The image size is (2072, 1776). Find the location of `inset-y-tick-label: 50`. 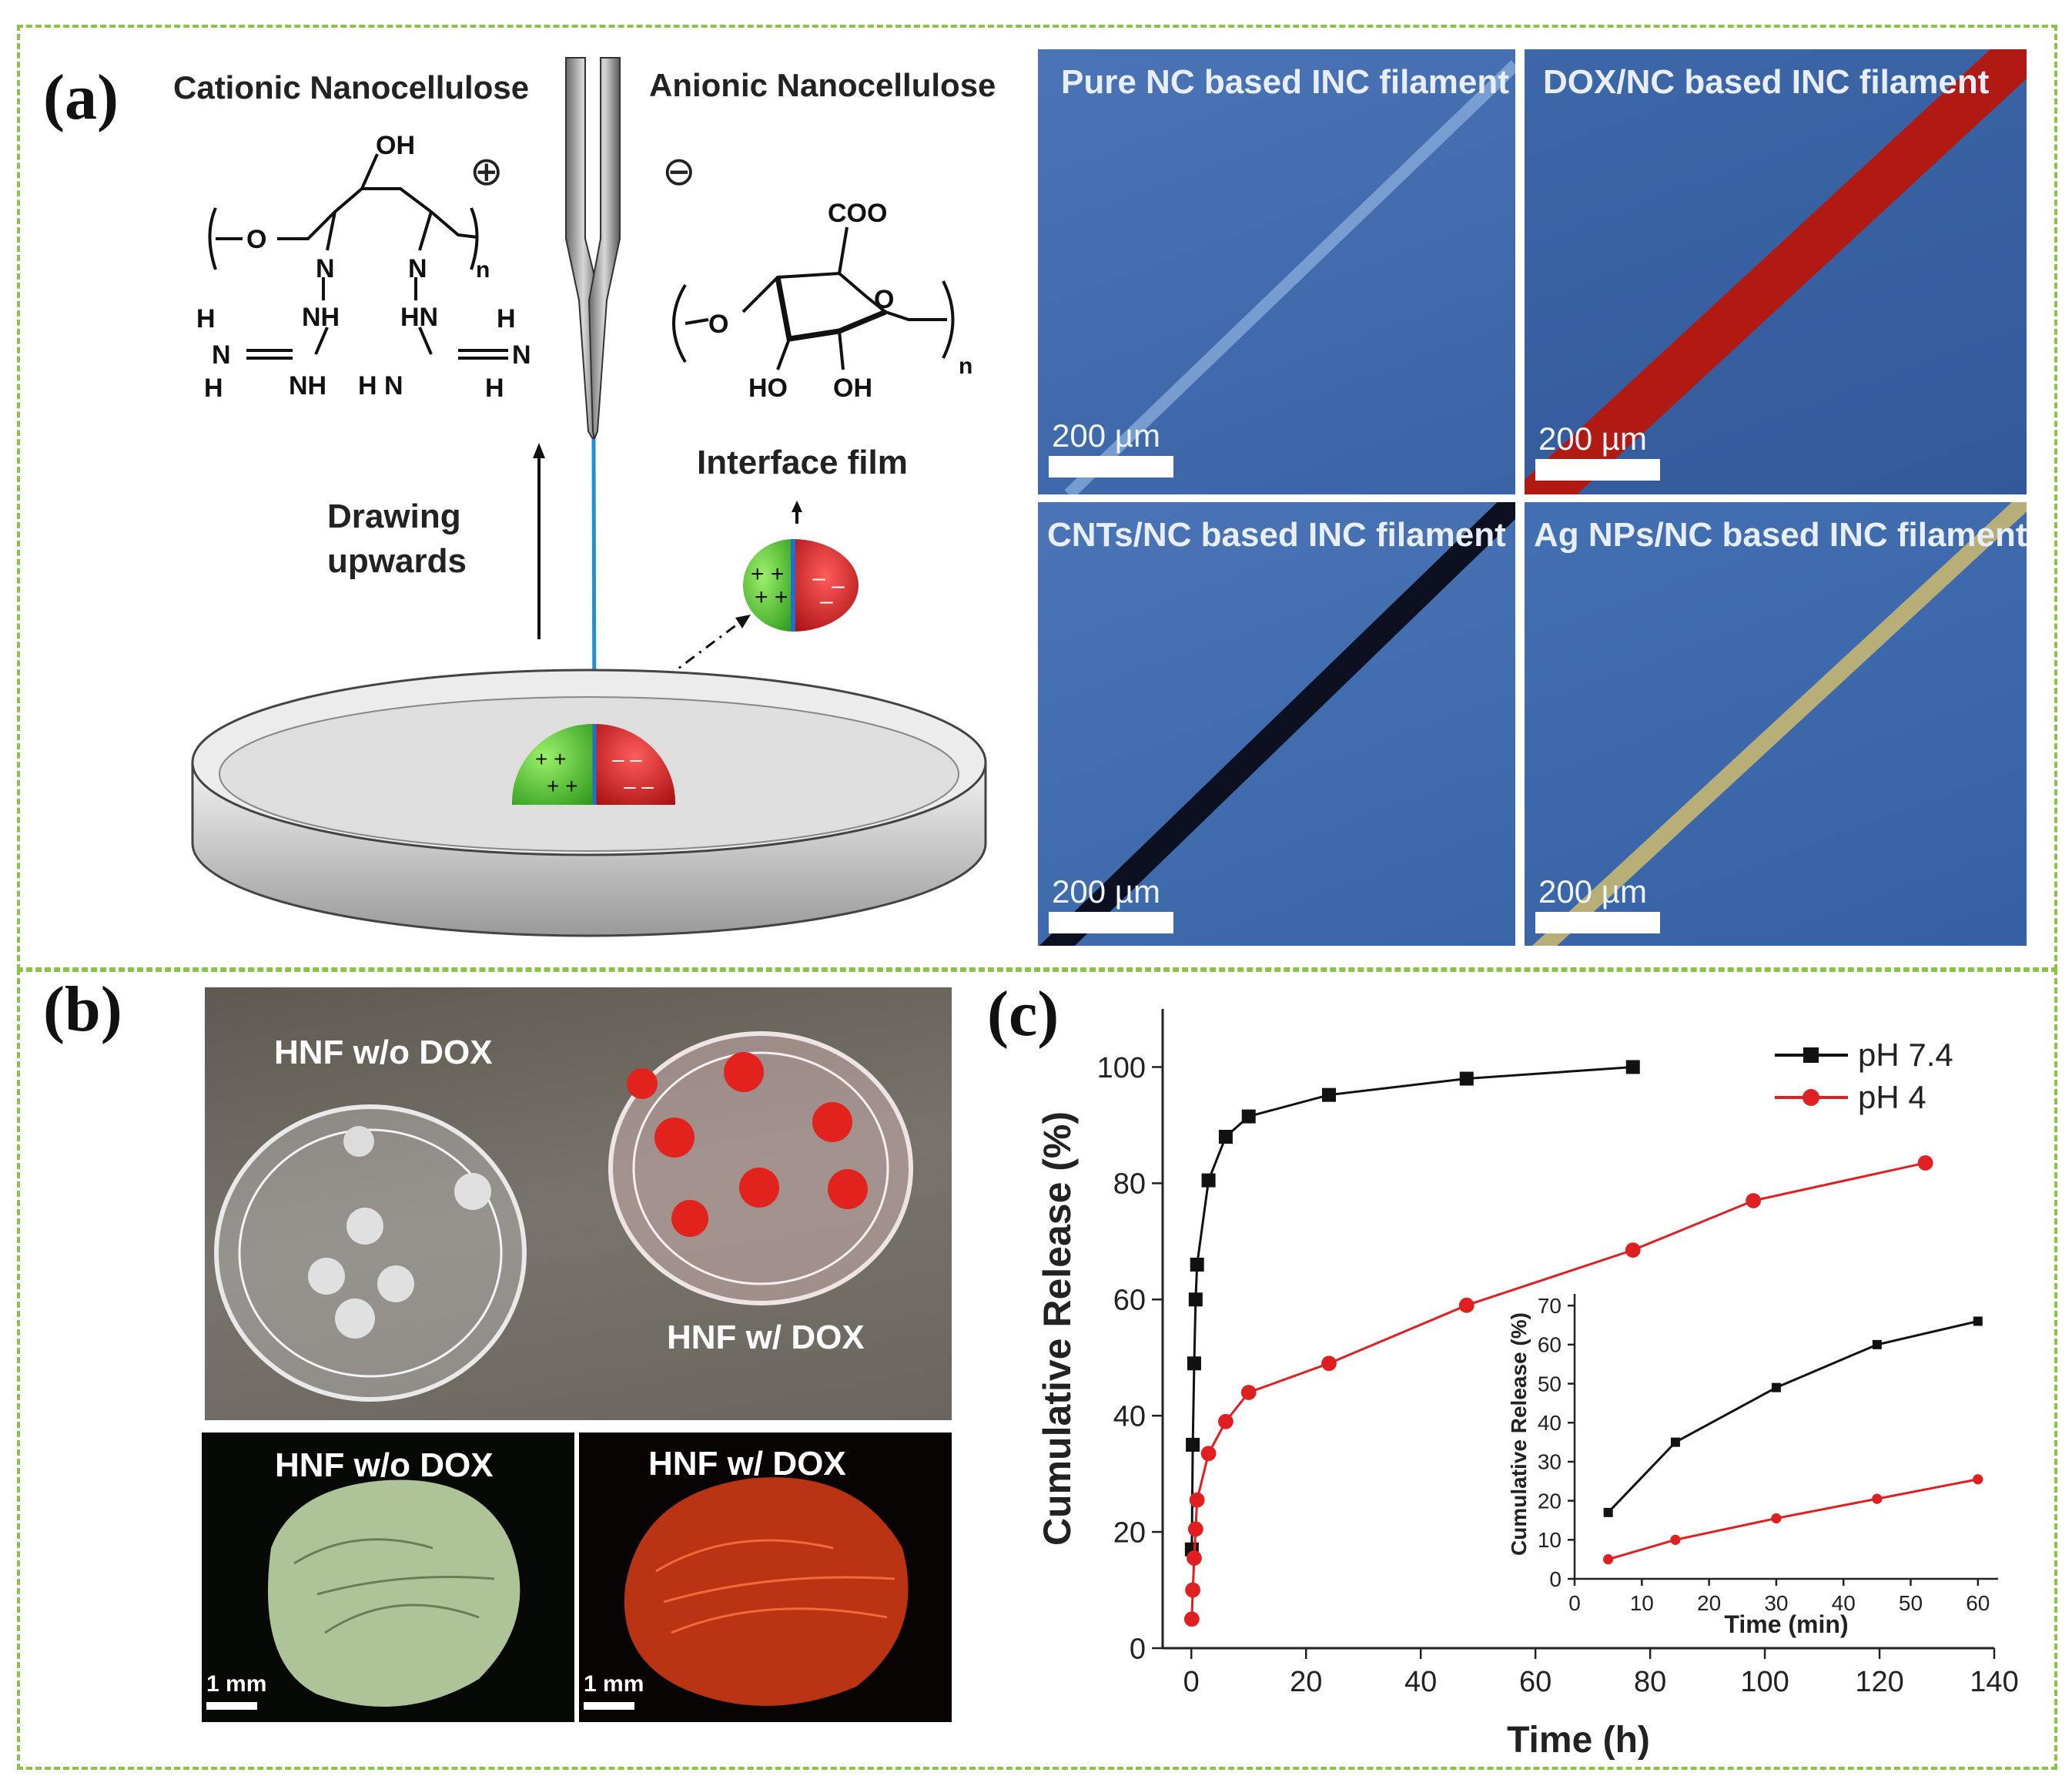

inset-y-tick-label: 50 is located at coordinates (1550, 1384).